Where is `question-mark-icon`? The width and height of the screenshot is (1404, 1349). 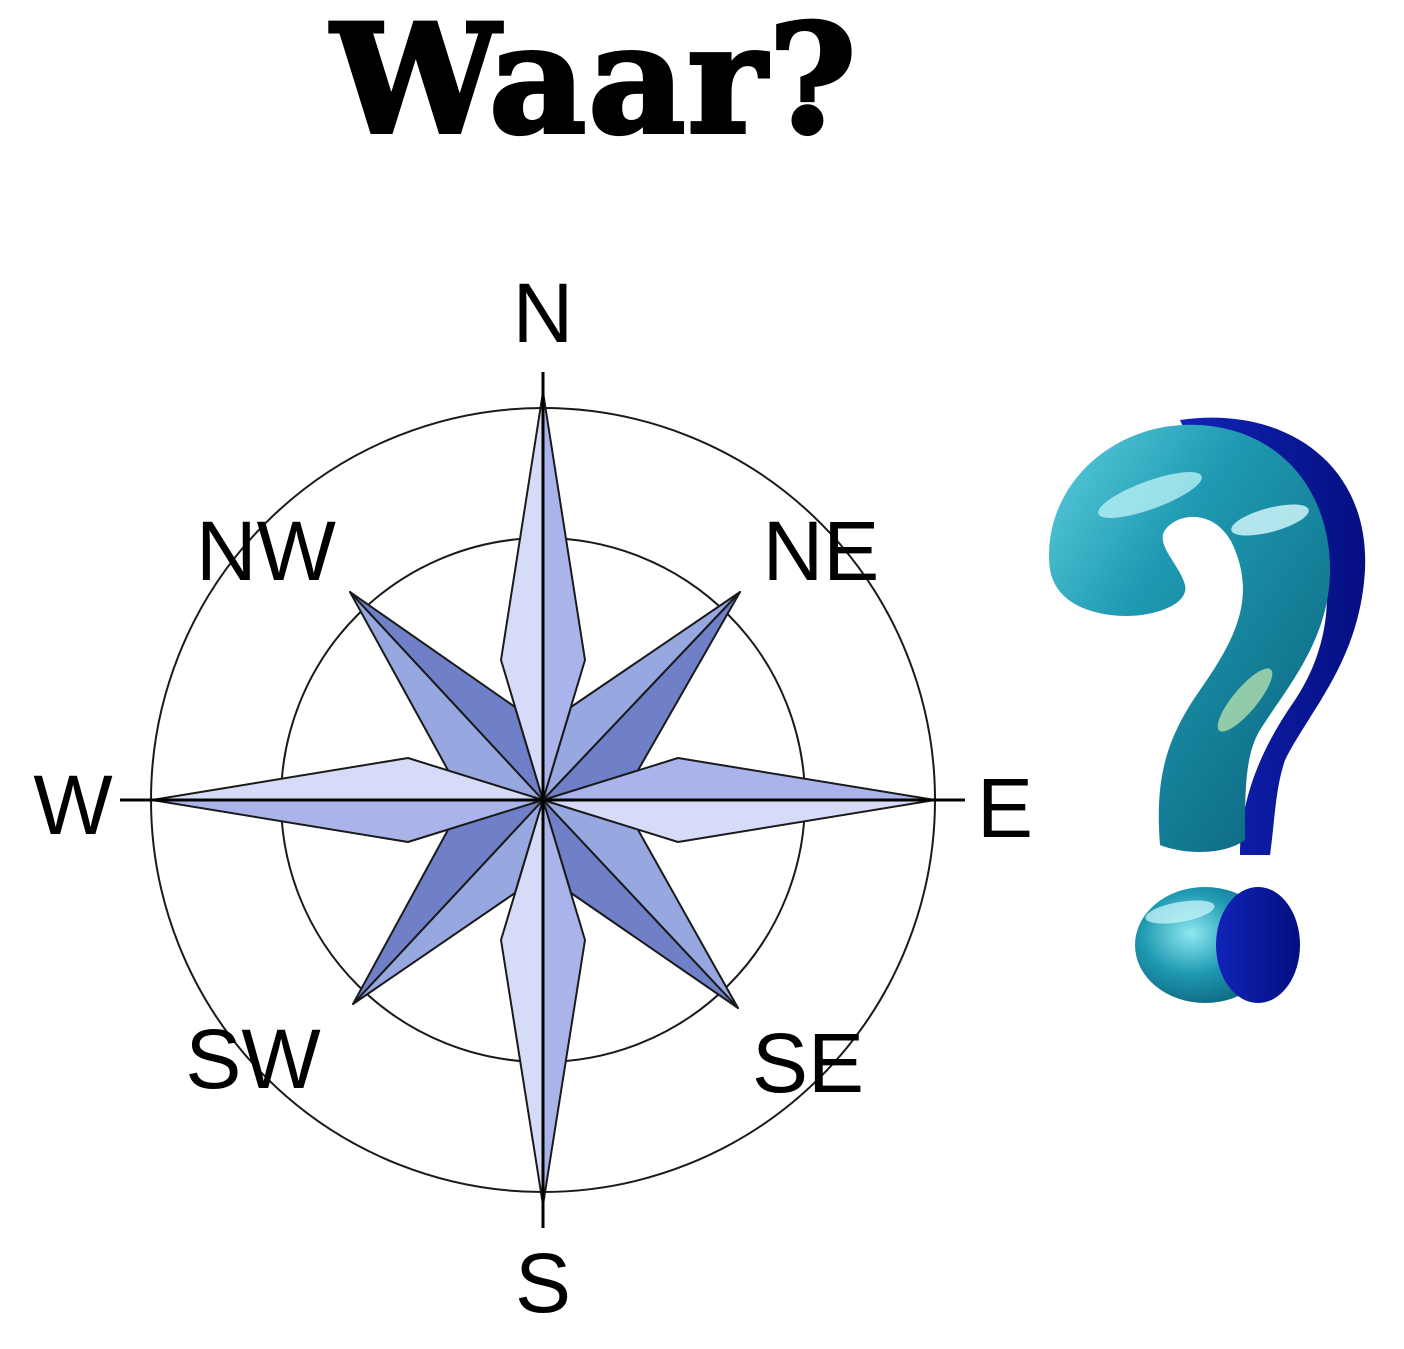
question-mark-icon is located at coordinates (1207, 710).